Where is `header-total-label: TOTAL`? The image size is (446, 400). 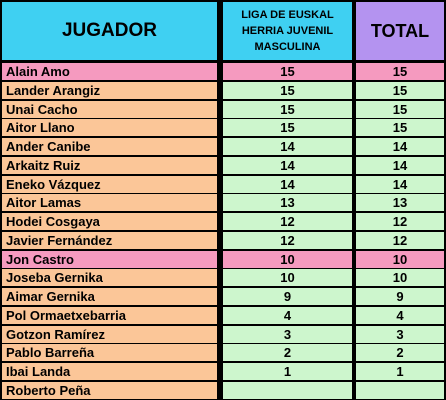 header-total-label: TOTAL is located at coordinates (400, 30).